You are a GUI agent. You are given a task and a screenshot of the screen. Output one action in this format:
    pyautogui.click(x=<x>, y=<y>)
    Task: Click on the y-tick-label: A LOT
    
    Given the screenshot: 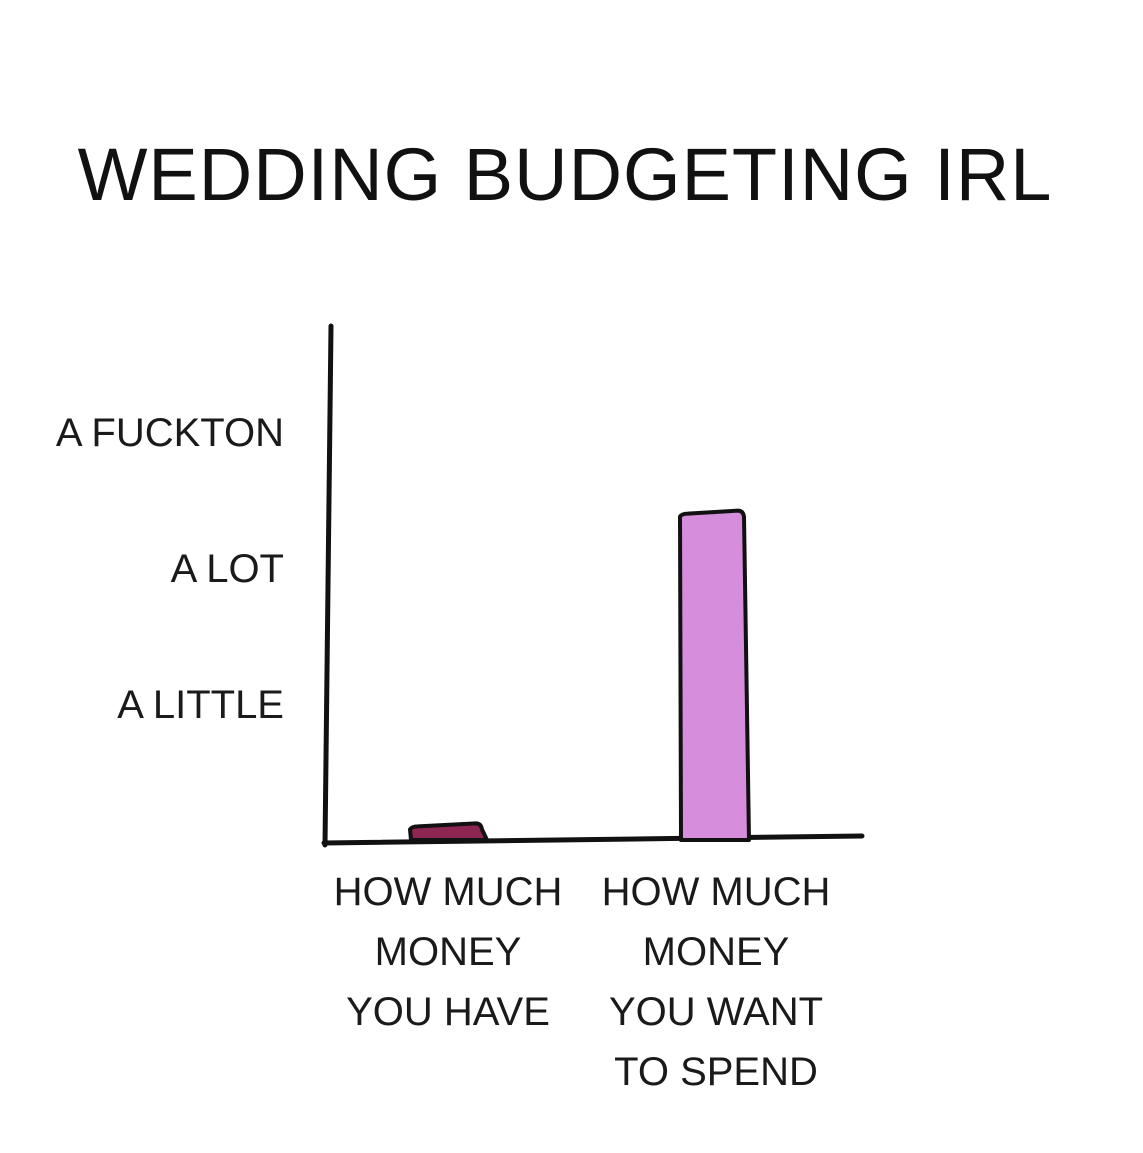 What is the action you would take?
    pyautogui.click(x=227, y=569)
    